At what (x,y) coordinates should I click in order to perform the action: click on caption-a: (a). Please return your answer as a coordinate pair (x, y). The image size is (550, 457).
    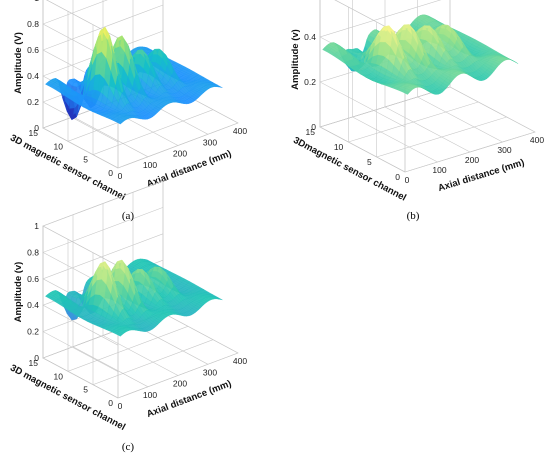
    Looking at the image, I should click on (128, 216).